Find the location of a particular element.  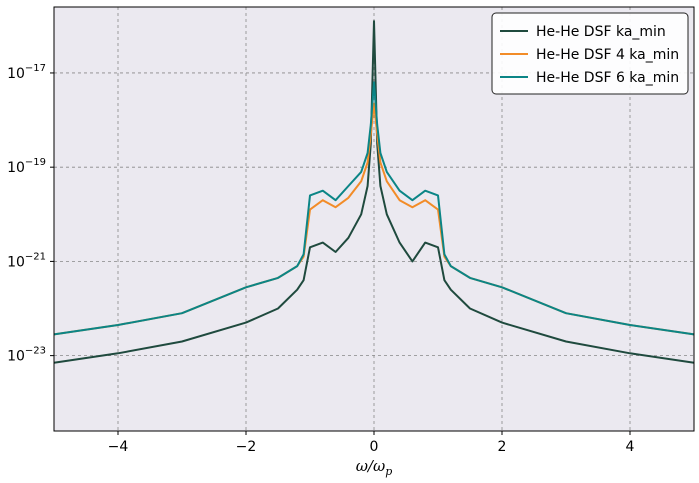

legend-box is located at coordinates (590, 53).